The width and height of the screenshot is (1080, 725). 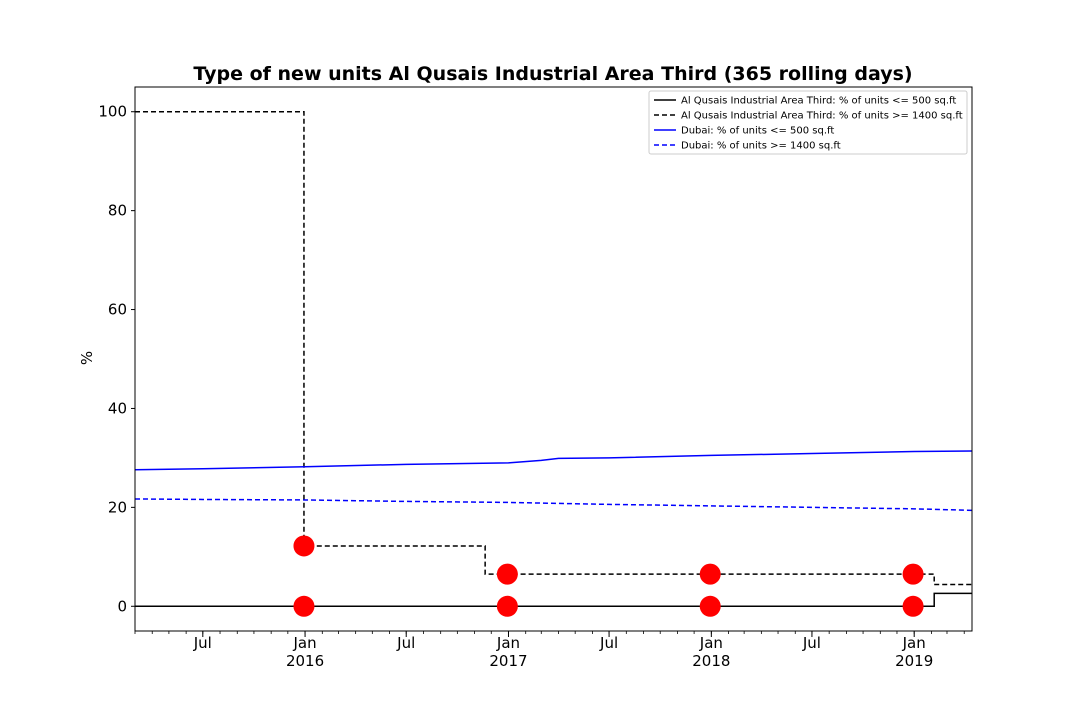 I want to click on y-tick-label-0: 0, so click(x=122, y=606).